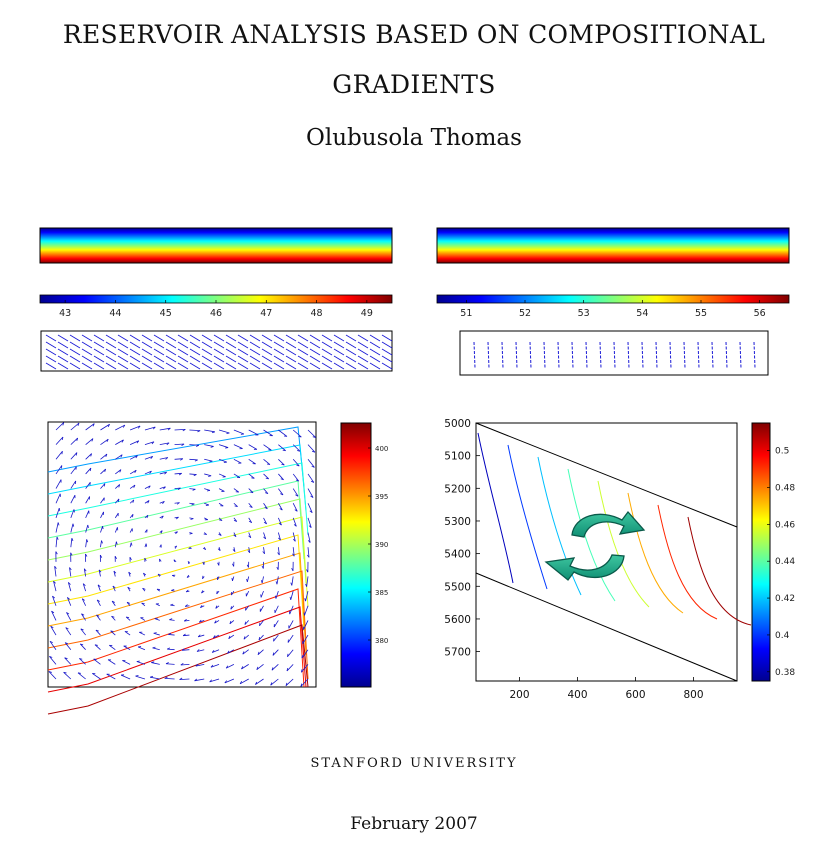  I want to click on right-vertical-colorbar, so click(761, 552).